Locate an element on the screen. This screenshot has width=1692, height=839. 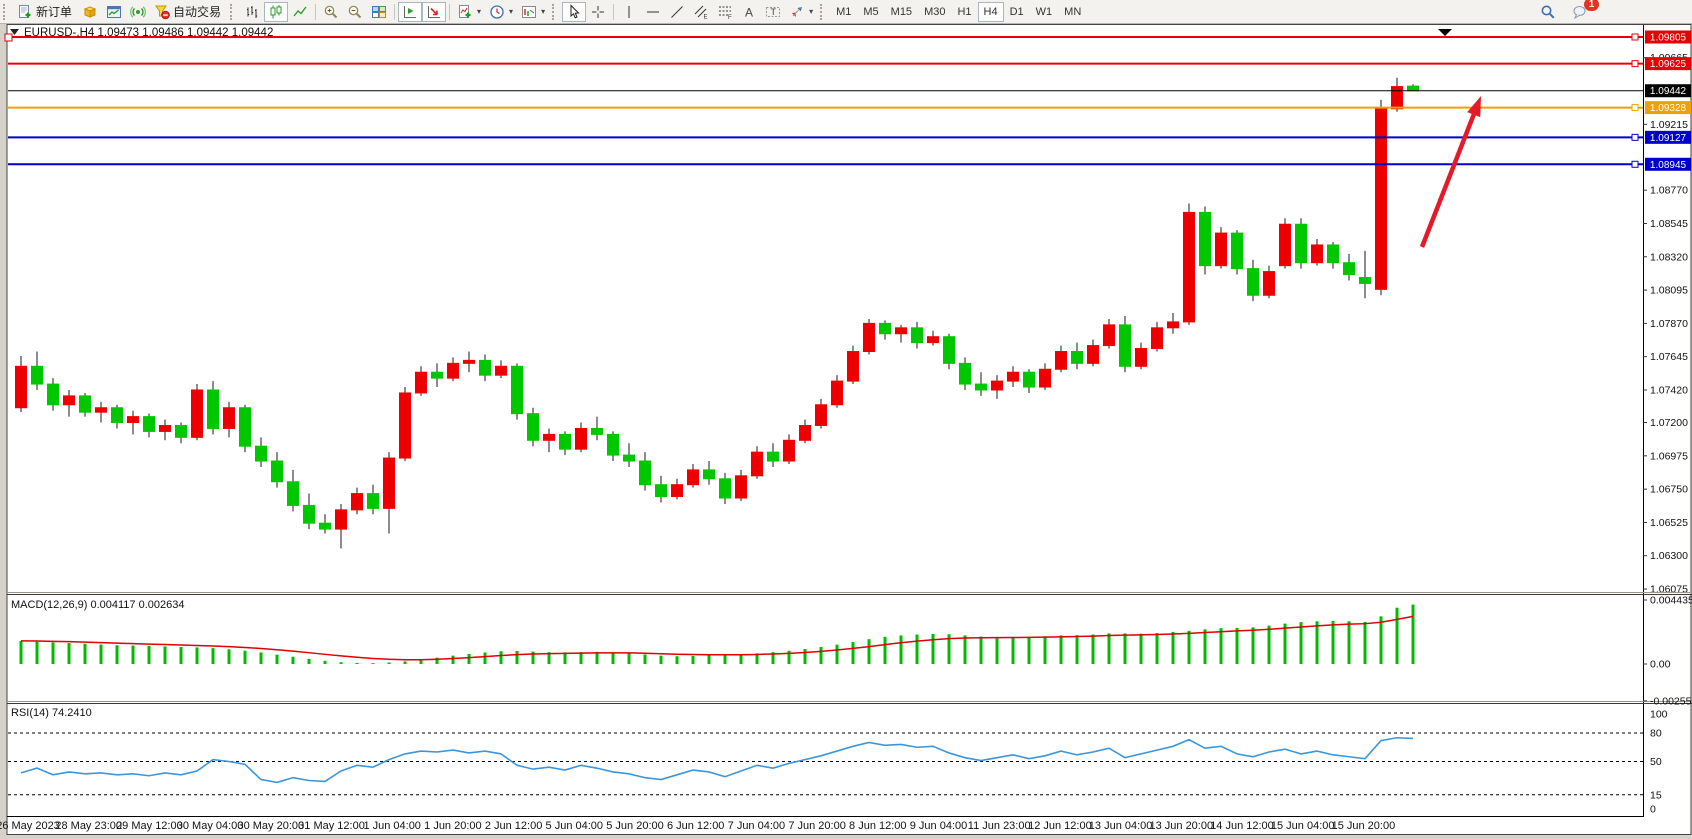
cursor-button is located at coordinates (574, 11).